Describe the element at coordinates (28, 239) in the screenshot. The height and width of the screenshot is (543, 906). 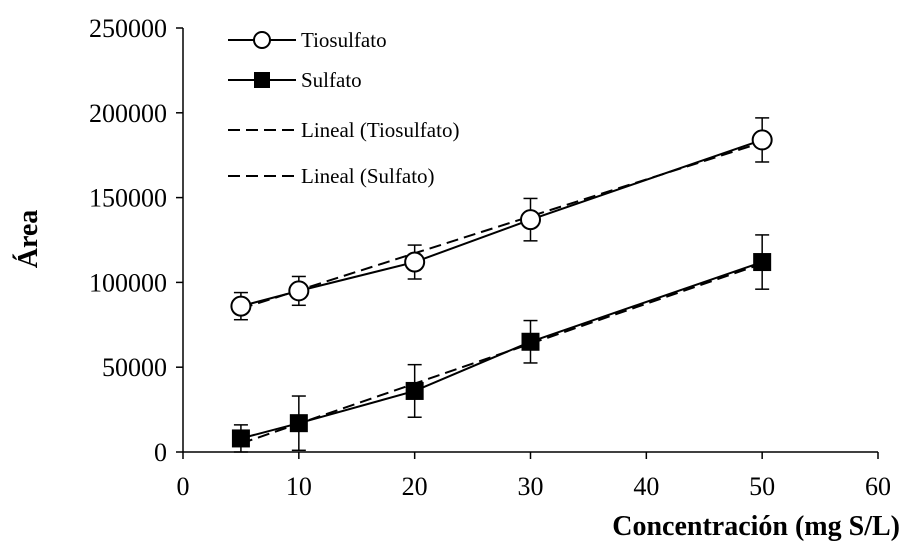
I see `y-axis-title: Área` at that location.